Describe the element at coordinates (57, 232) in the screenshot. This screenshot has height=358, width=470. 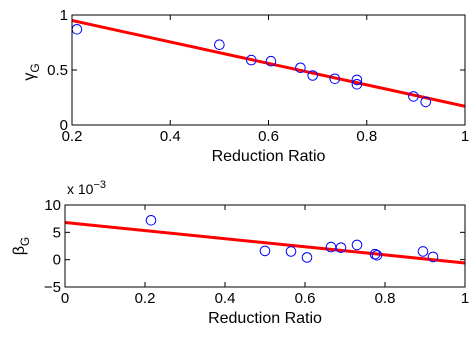
I see `y-tick-label: 5` at that location.